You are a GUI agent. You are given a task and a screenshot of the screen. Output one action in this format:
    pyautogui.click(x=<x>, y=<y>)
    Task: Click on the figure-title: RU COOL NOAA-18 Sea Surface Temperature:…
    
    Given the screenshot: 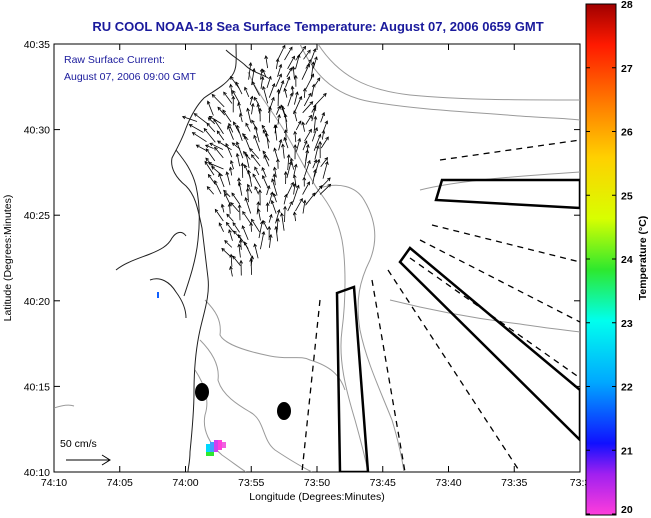 What is the action you would take?
    pyautogui.click(x=317, y=26)
    